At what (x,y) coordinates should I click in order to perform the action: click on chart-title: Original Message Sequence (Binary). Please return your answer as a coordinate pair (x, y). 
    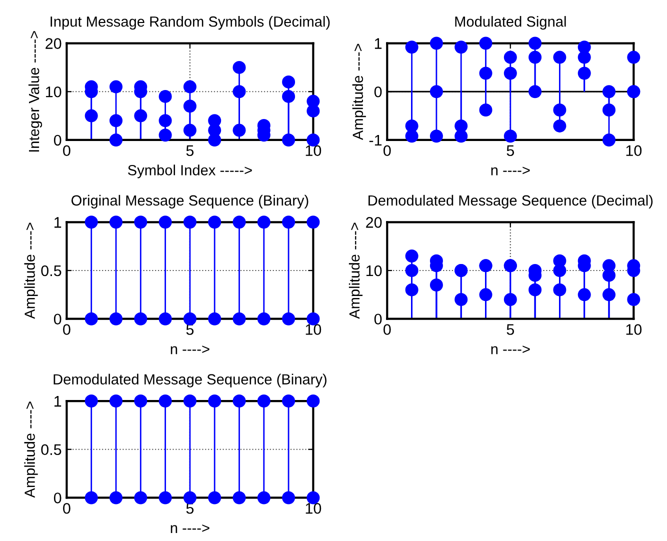
    Looking at the image, I should click on (189, 201).